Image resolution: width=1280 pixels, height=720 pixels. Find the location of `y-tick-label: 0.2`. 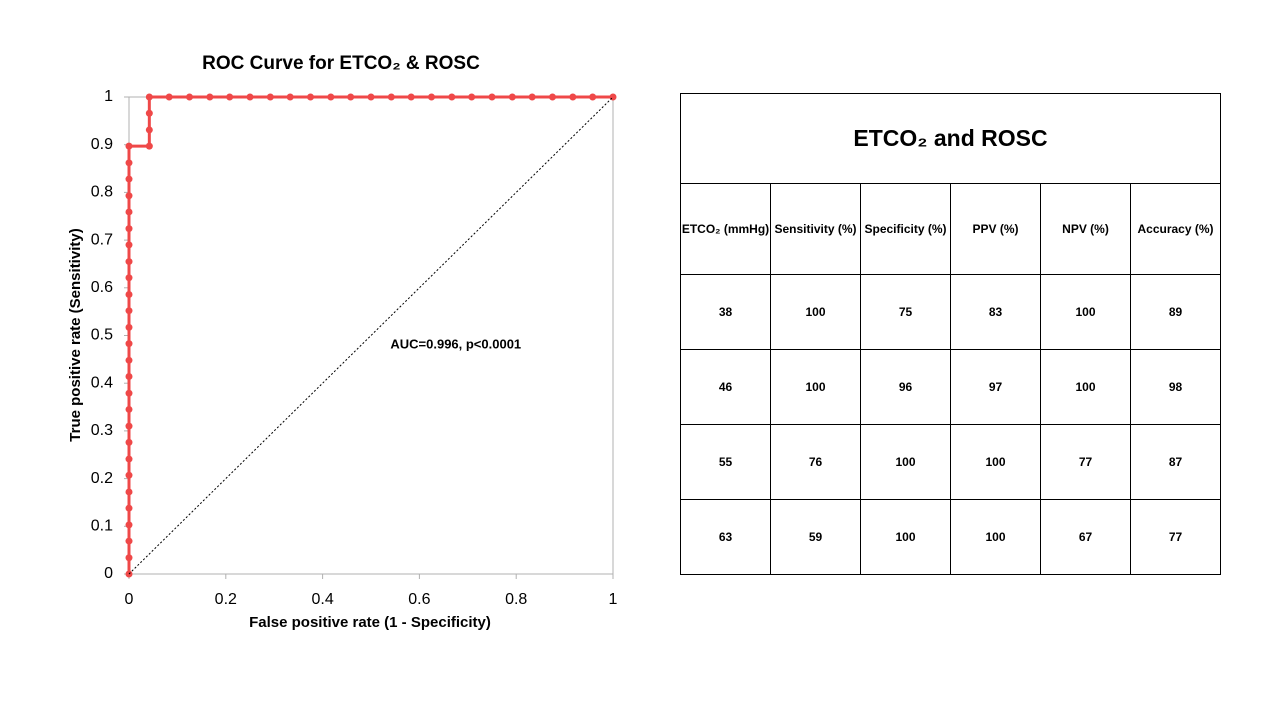

y-tick-label: 0.2 is located at coordinates (102, 478).